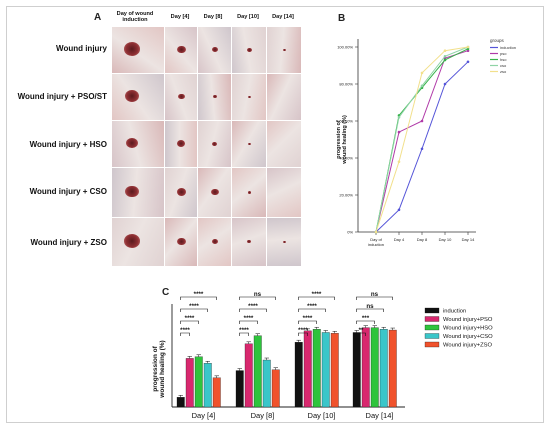 The height and width of the screenshot is (429, 550). What do you see at coordinates (503, 71) in the screenshot?
I see `legend-label: zso` at bounding box center [503, 71].